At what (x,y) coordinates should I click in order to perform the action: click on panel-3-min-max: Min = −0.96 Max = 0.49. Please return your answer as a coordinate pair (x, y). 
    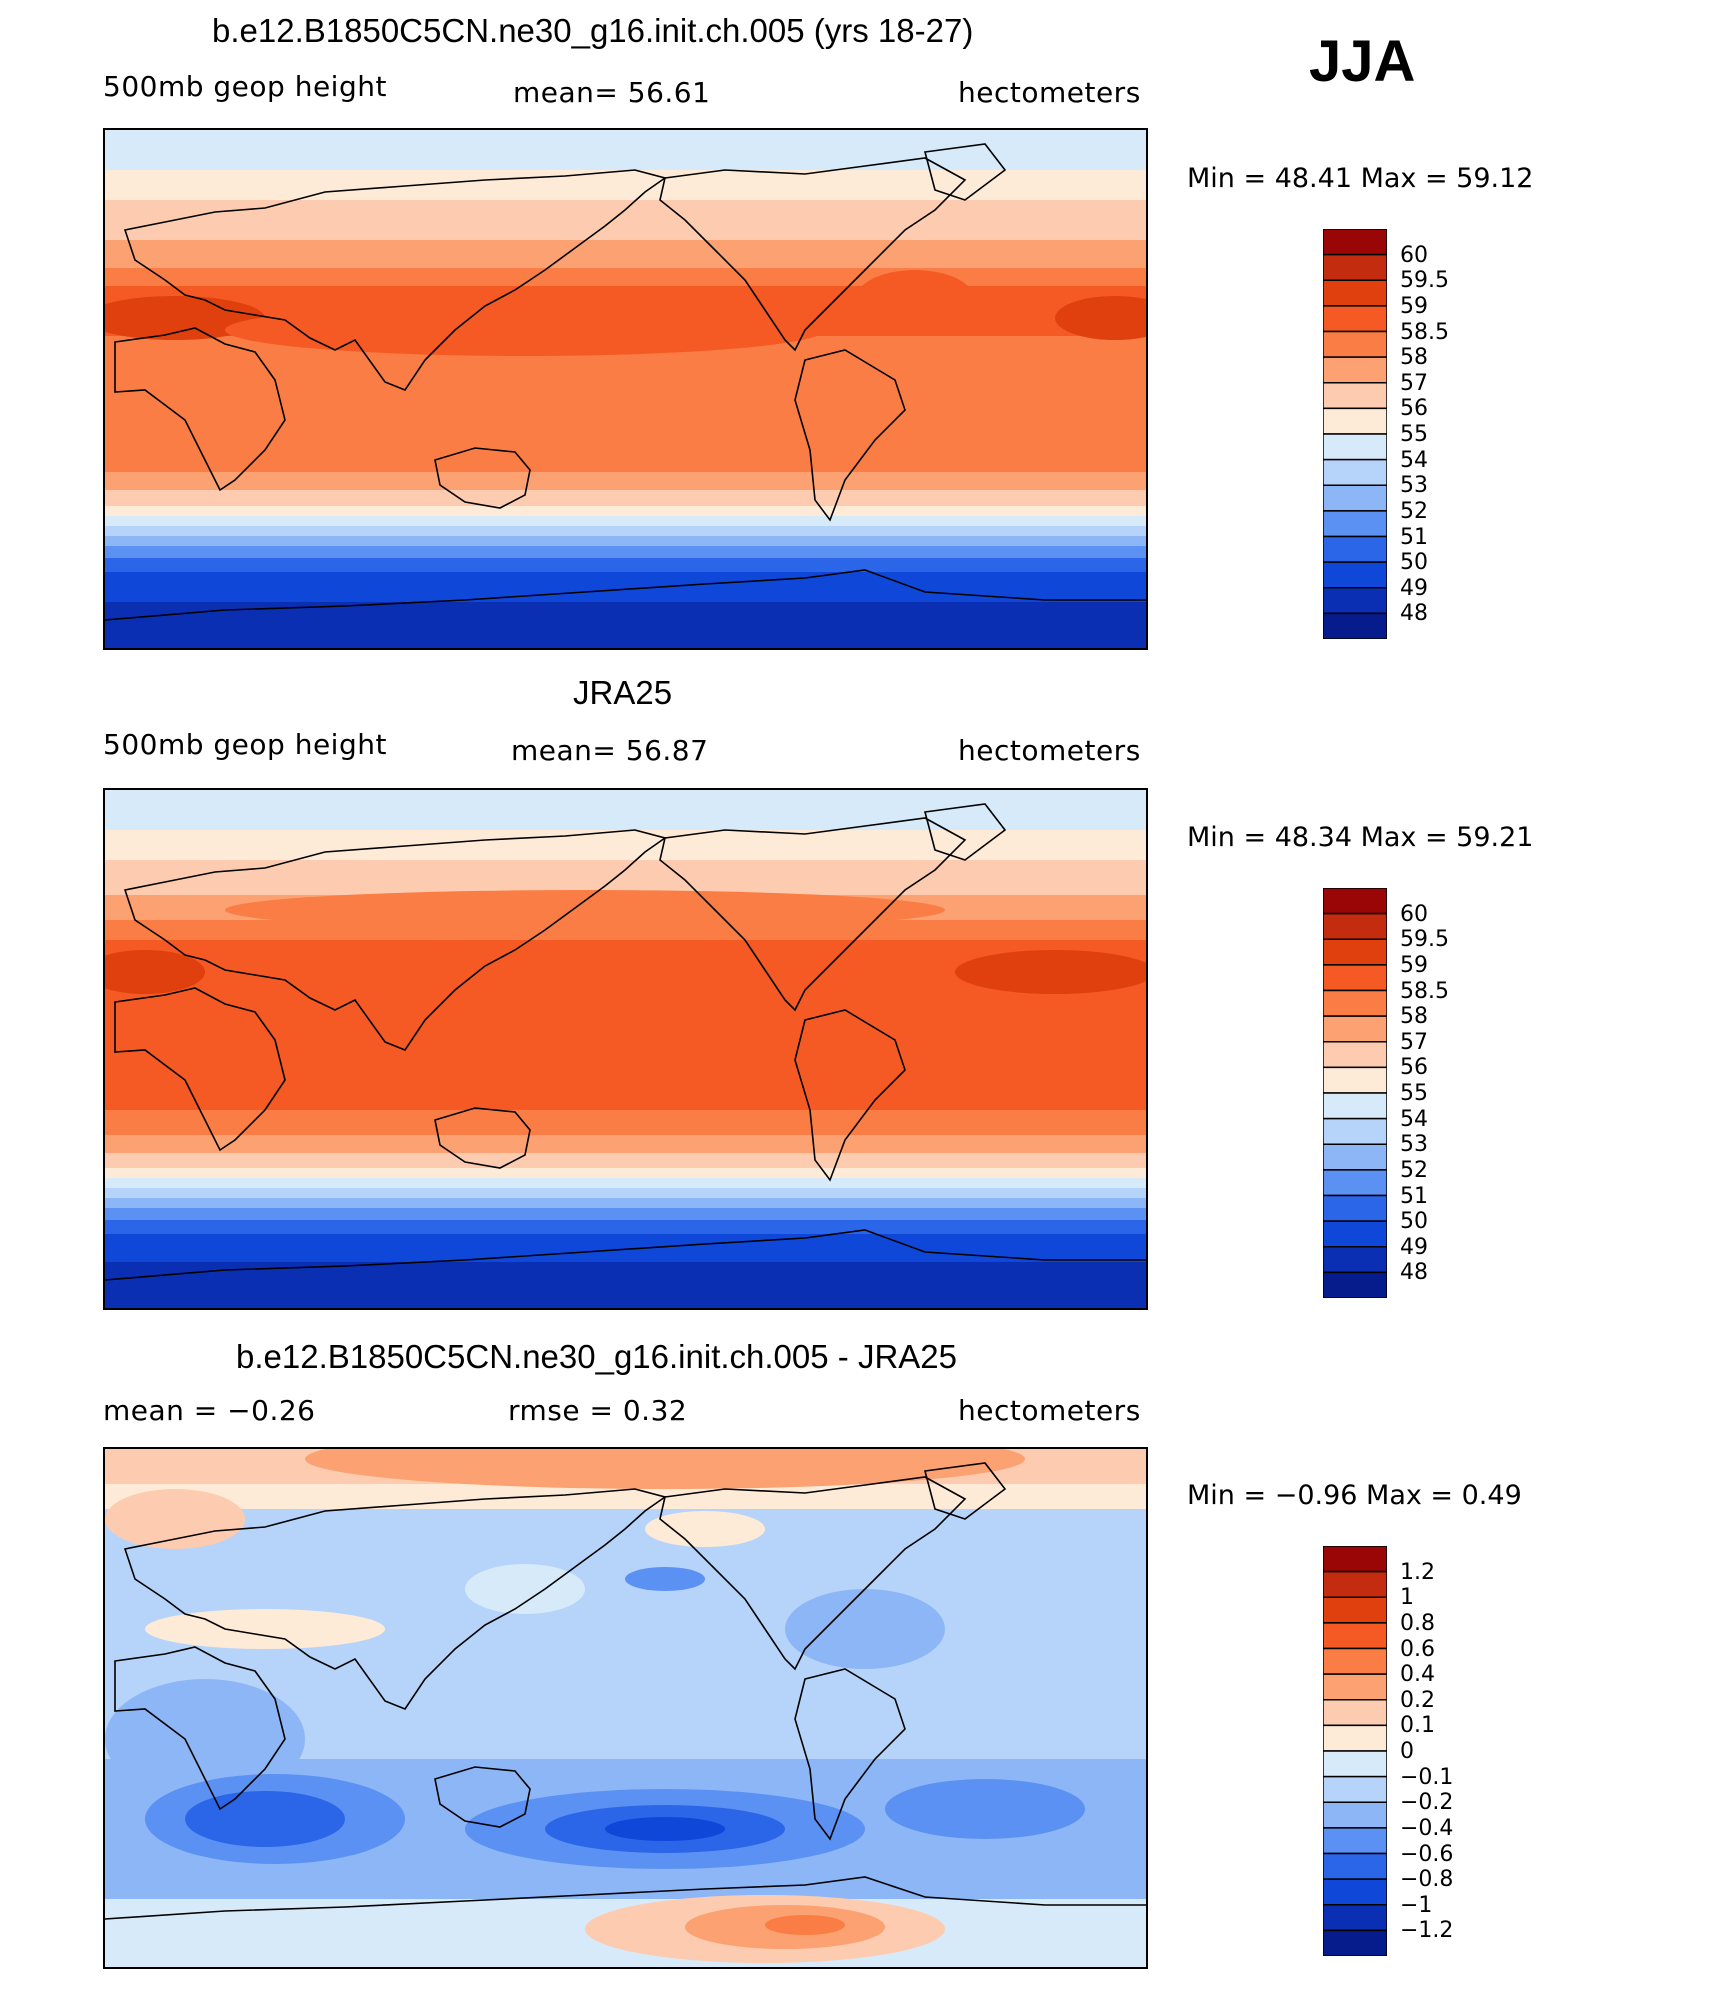
    Looking at the image, I should click on (1354, 1495).